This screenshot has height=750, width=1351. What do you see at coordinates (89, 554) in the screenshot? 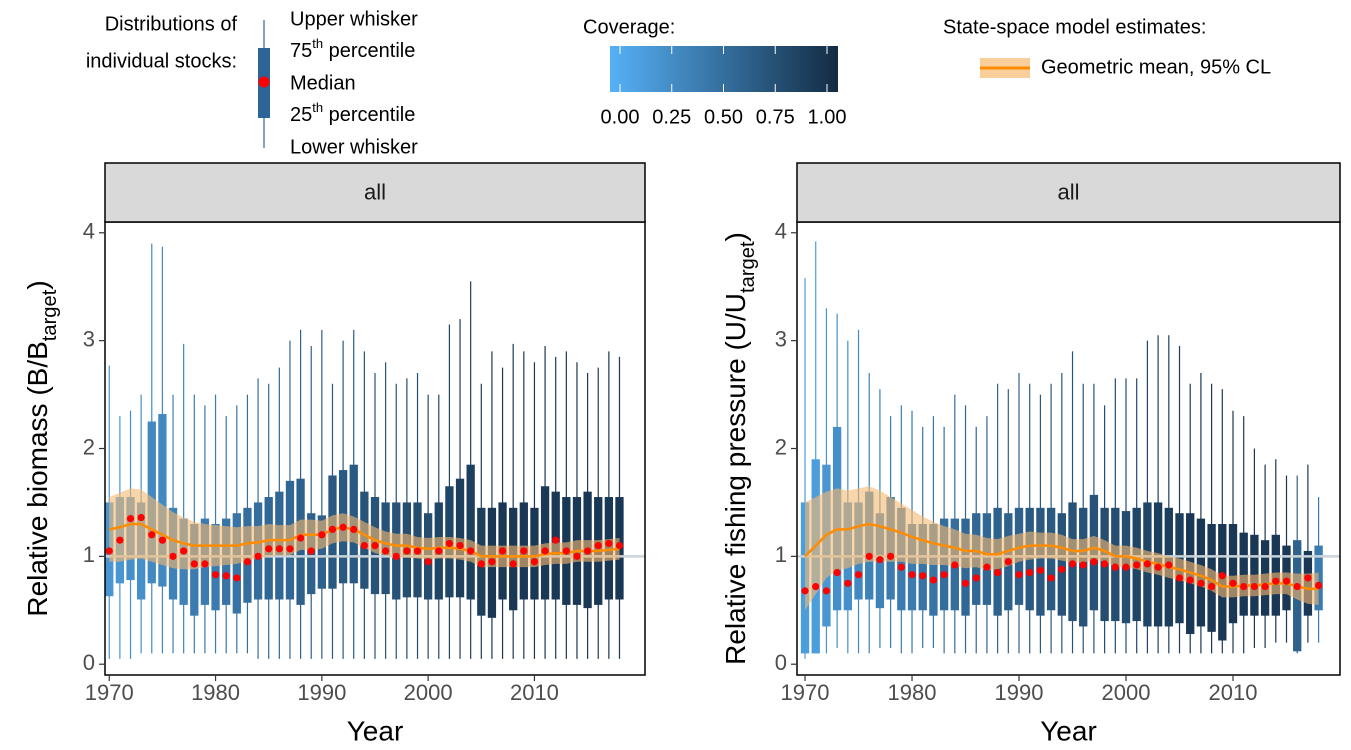
I see `y-tick-label: 1` at bounding box center [89, 554].